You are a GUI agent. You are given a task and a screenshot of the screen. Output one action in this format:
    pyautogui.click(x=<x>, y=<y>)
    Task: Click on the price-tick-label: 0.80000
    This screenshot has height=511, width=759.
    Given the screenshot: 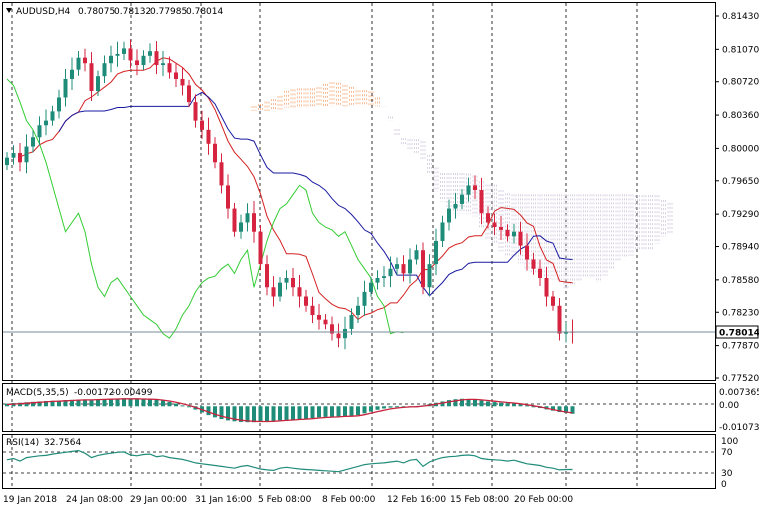 What is the action you would take?
    pyautogui.click(x=740, y=149)
    